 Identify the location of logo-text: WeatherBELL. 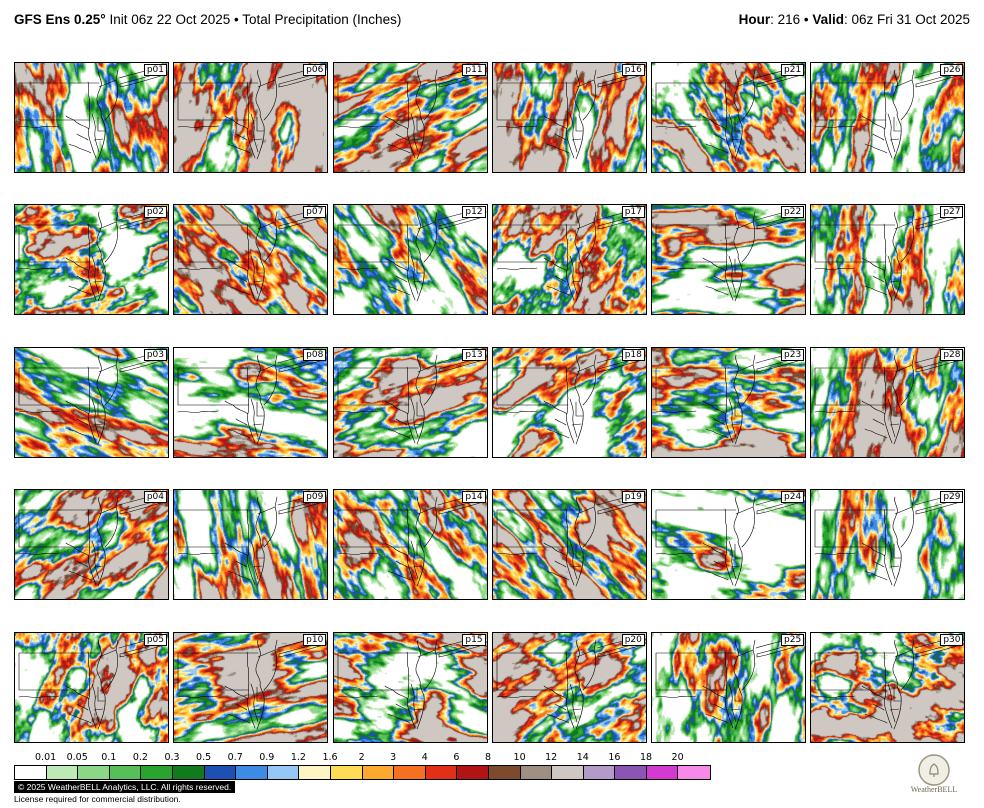
(934, 789).